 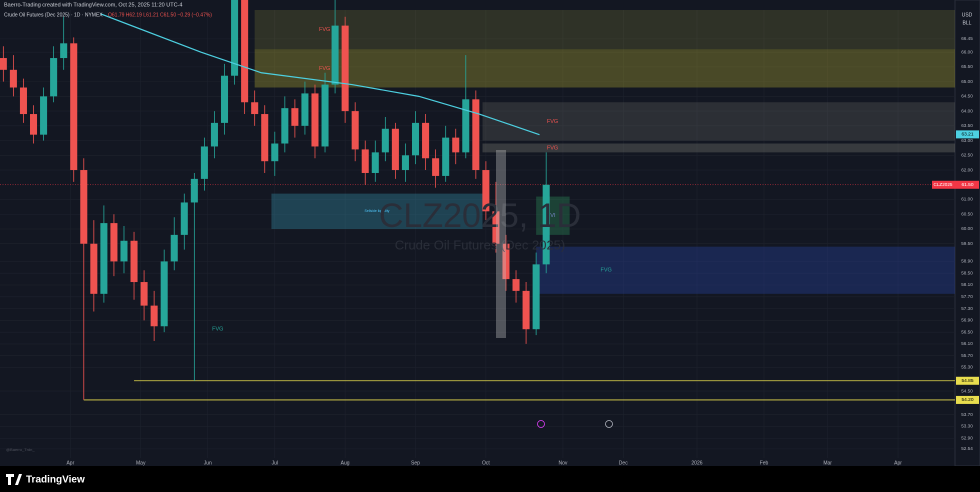 I want to click on y-tick-label: 52.90, so click(x=967, y=437).